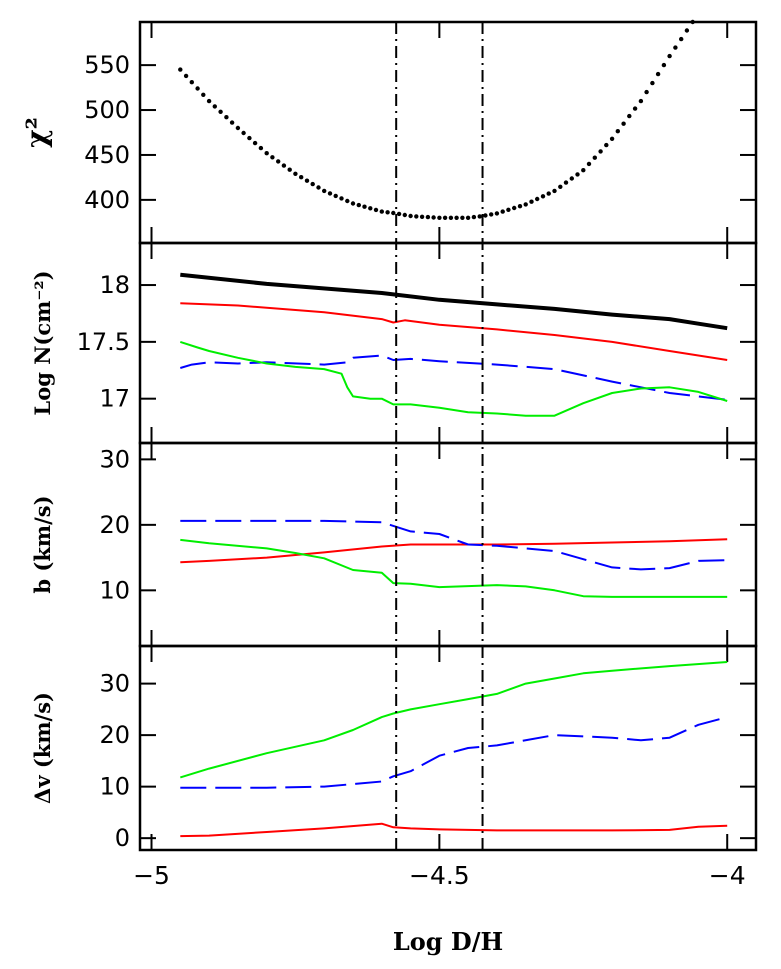 This screenshot has width=781, height=969. What do you see at coordinates (107, 200) in the screenshot?
I see `y-tick-label: 400` at bounding box center [107, 200].